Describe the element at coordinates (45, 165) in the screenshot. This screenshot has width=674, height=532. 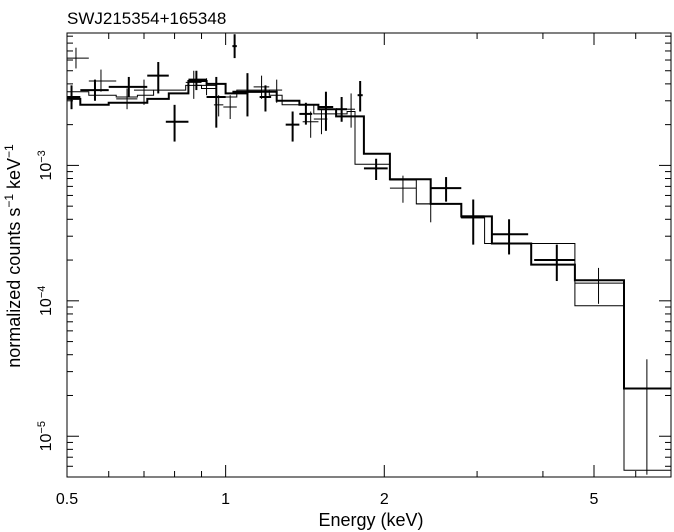
I see `y-tick-label: 10−3` at that location.